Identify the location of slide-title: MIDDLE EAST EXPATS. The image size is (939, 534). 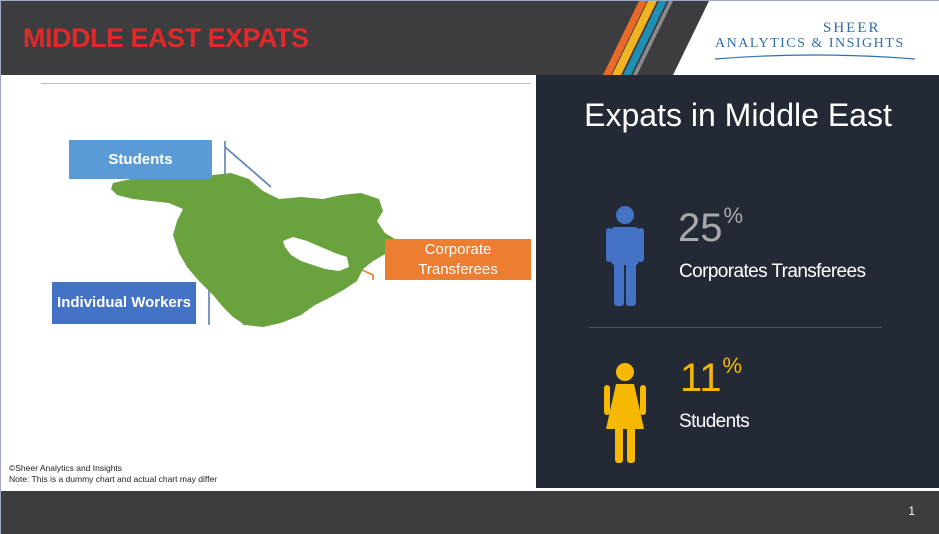
(166, 38).